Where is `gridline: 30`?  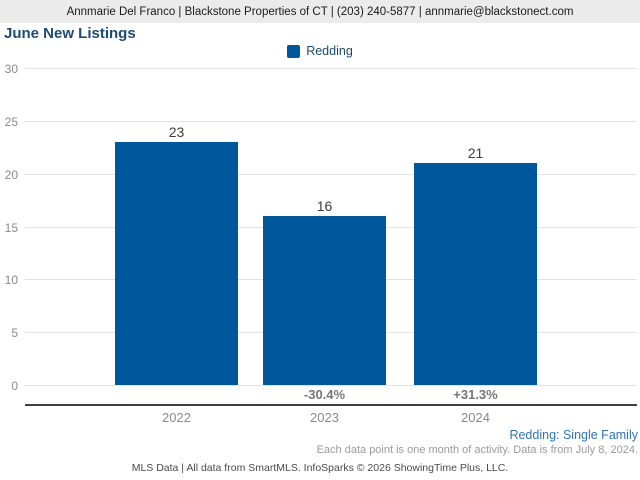 gridline: 30 is located at coordinates (321, 69).